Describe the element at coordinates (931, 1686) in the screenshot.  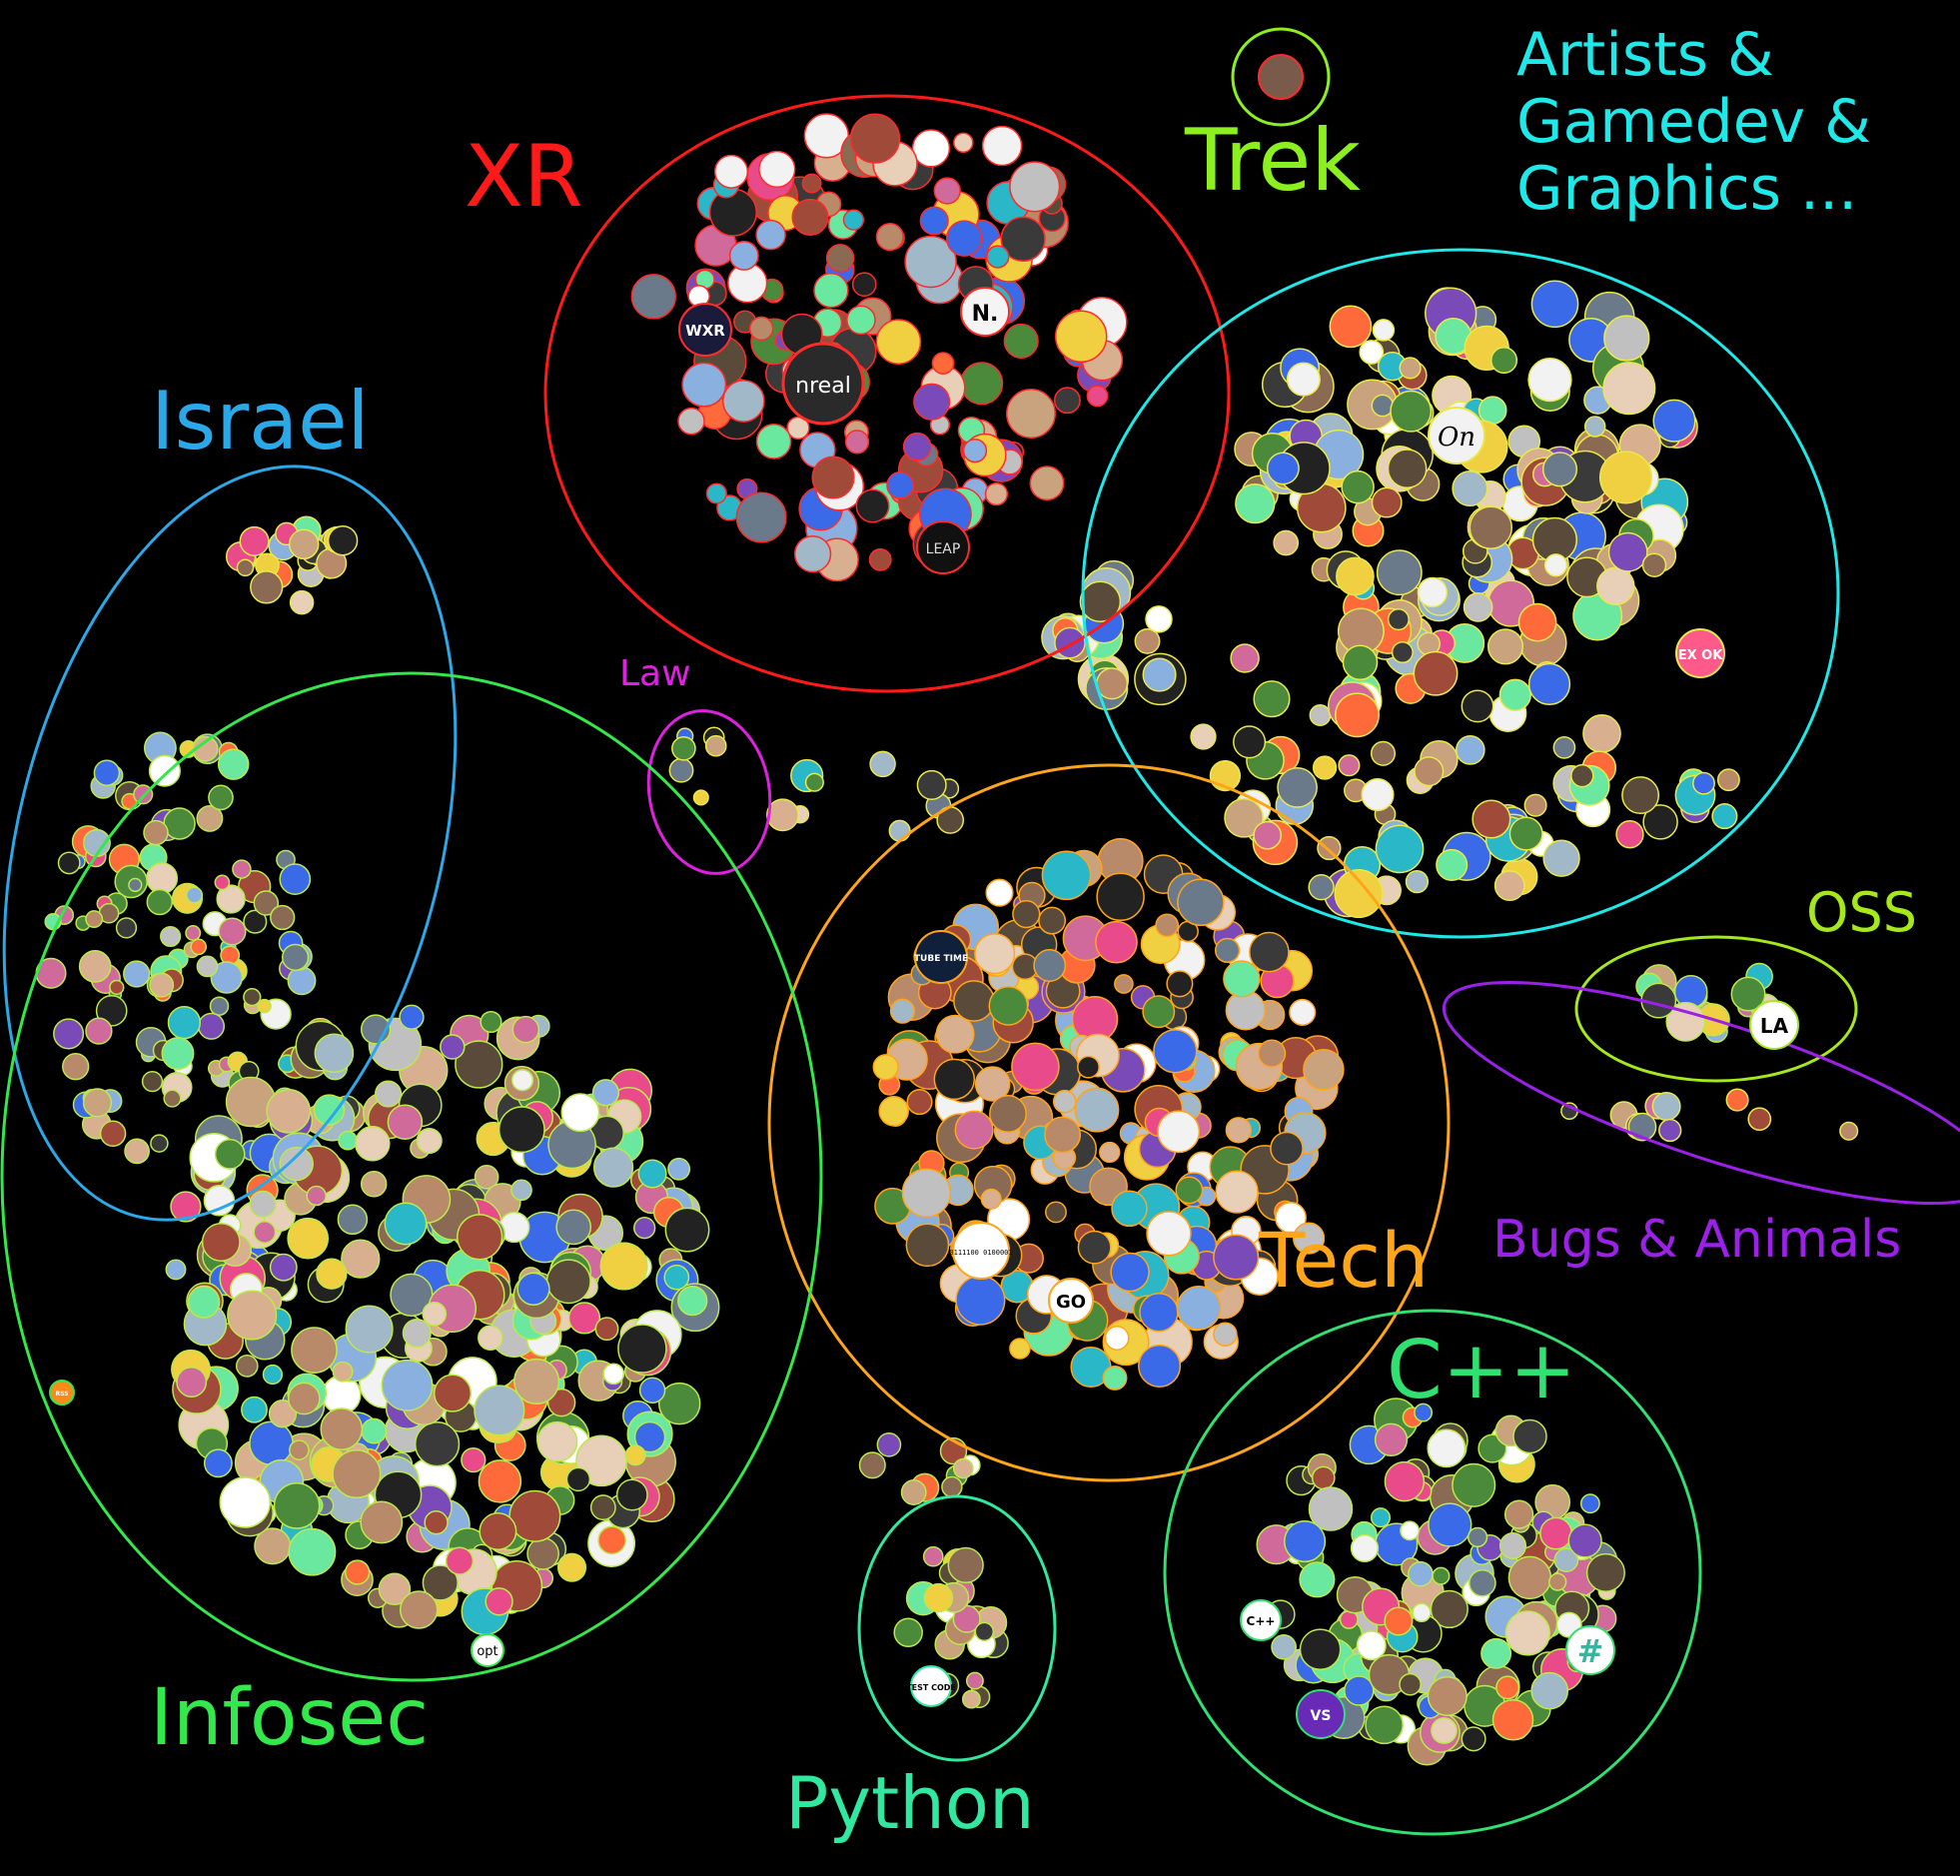
I see `avatar-test-code: TEST CODE` at that location.